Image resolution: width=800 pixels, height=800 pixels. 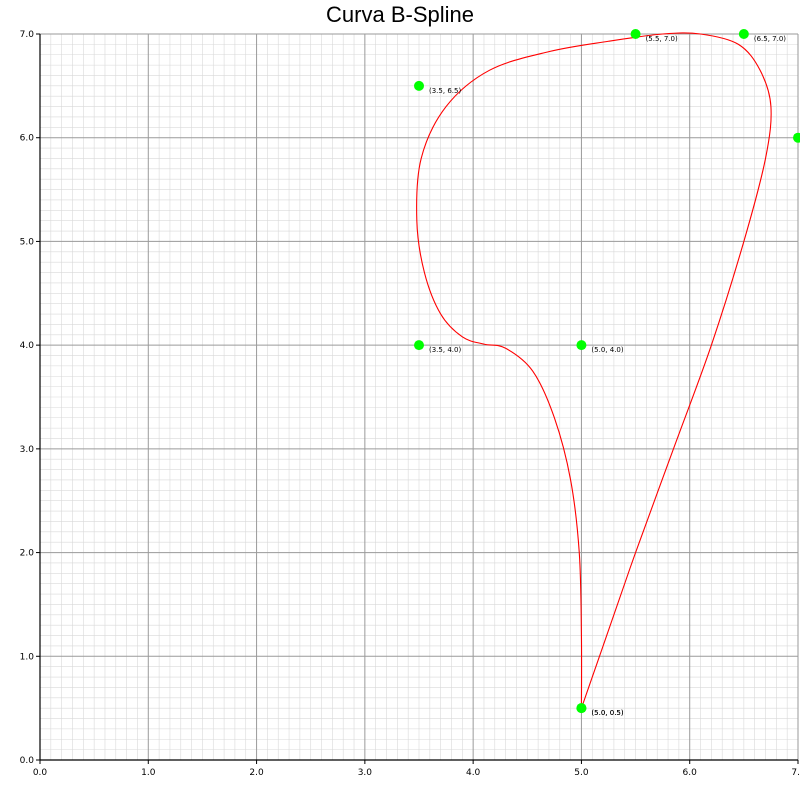 I want to click on x-tick-label: 0.0, so click(x=40, y=773).